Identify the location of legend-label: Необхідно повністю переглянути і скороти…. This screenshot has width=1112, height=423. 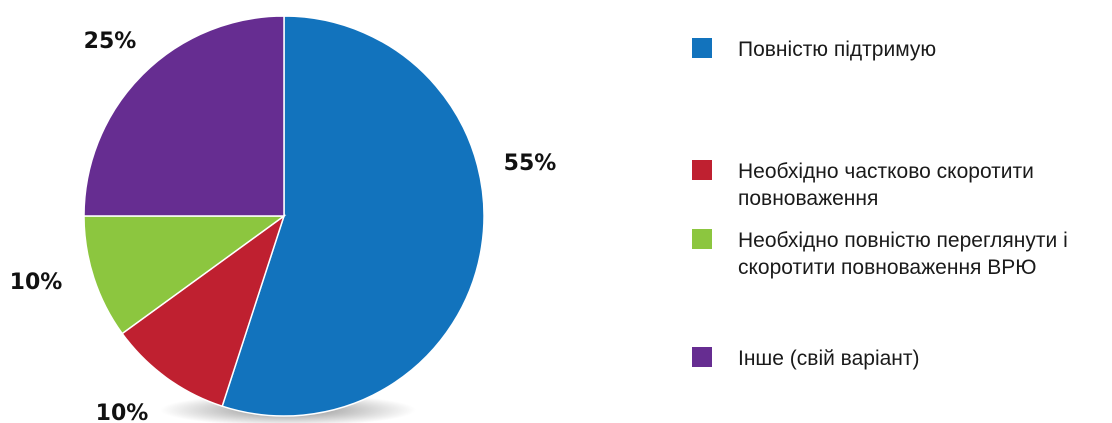
(903, 254).